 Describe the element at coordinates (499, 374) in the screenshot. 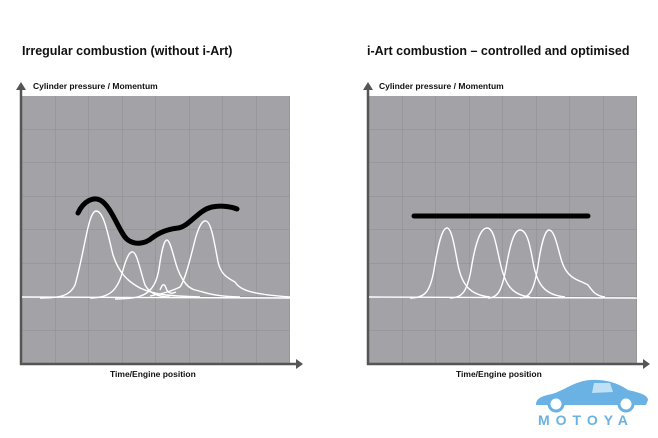

I see `right-x-axis-label: Time/Engine position` at that location.